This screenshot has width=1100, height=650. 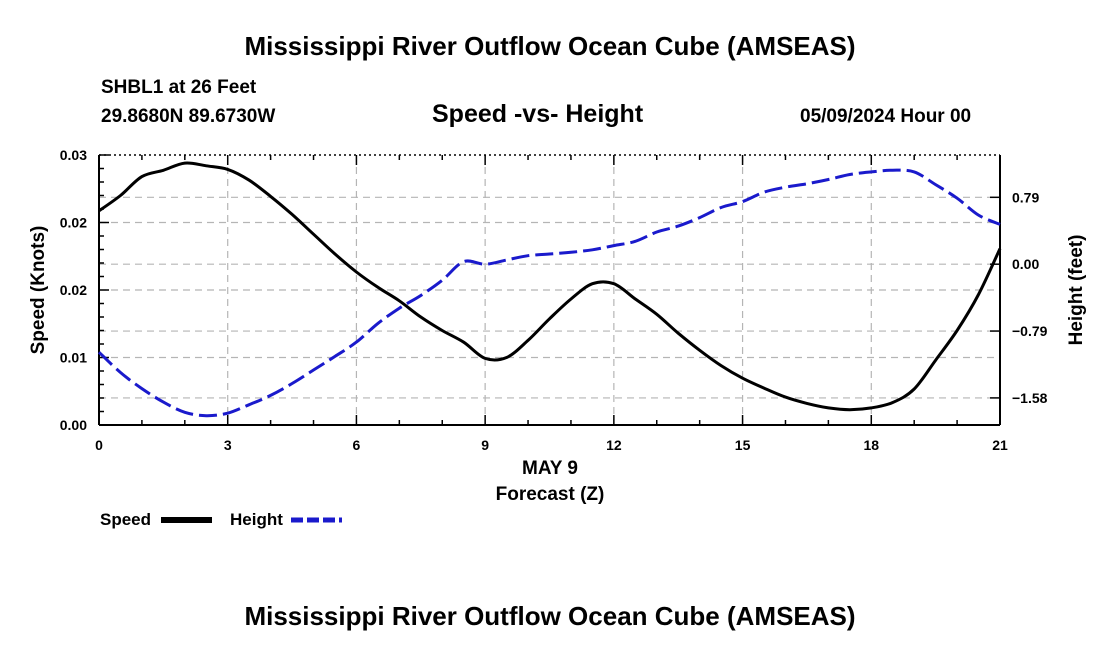 What do you see at coordinates (188, 116) in the screenshot?
I see `station-coordinates: 29.8680N 89.6730W` at bounding box center [188, 116].